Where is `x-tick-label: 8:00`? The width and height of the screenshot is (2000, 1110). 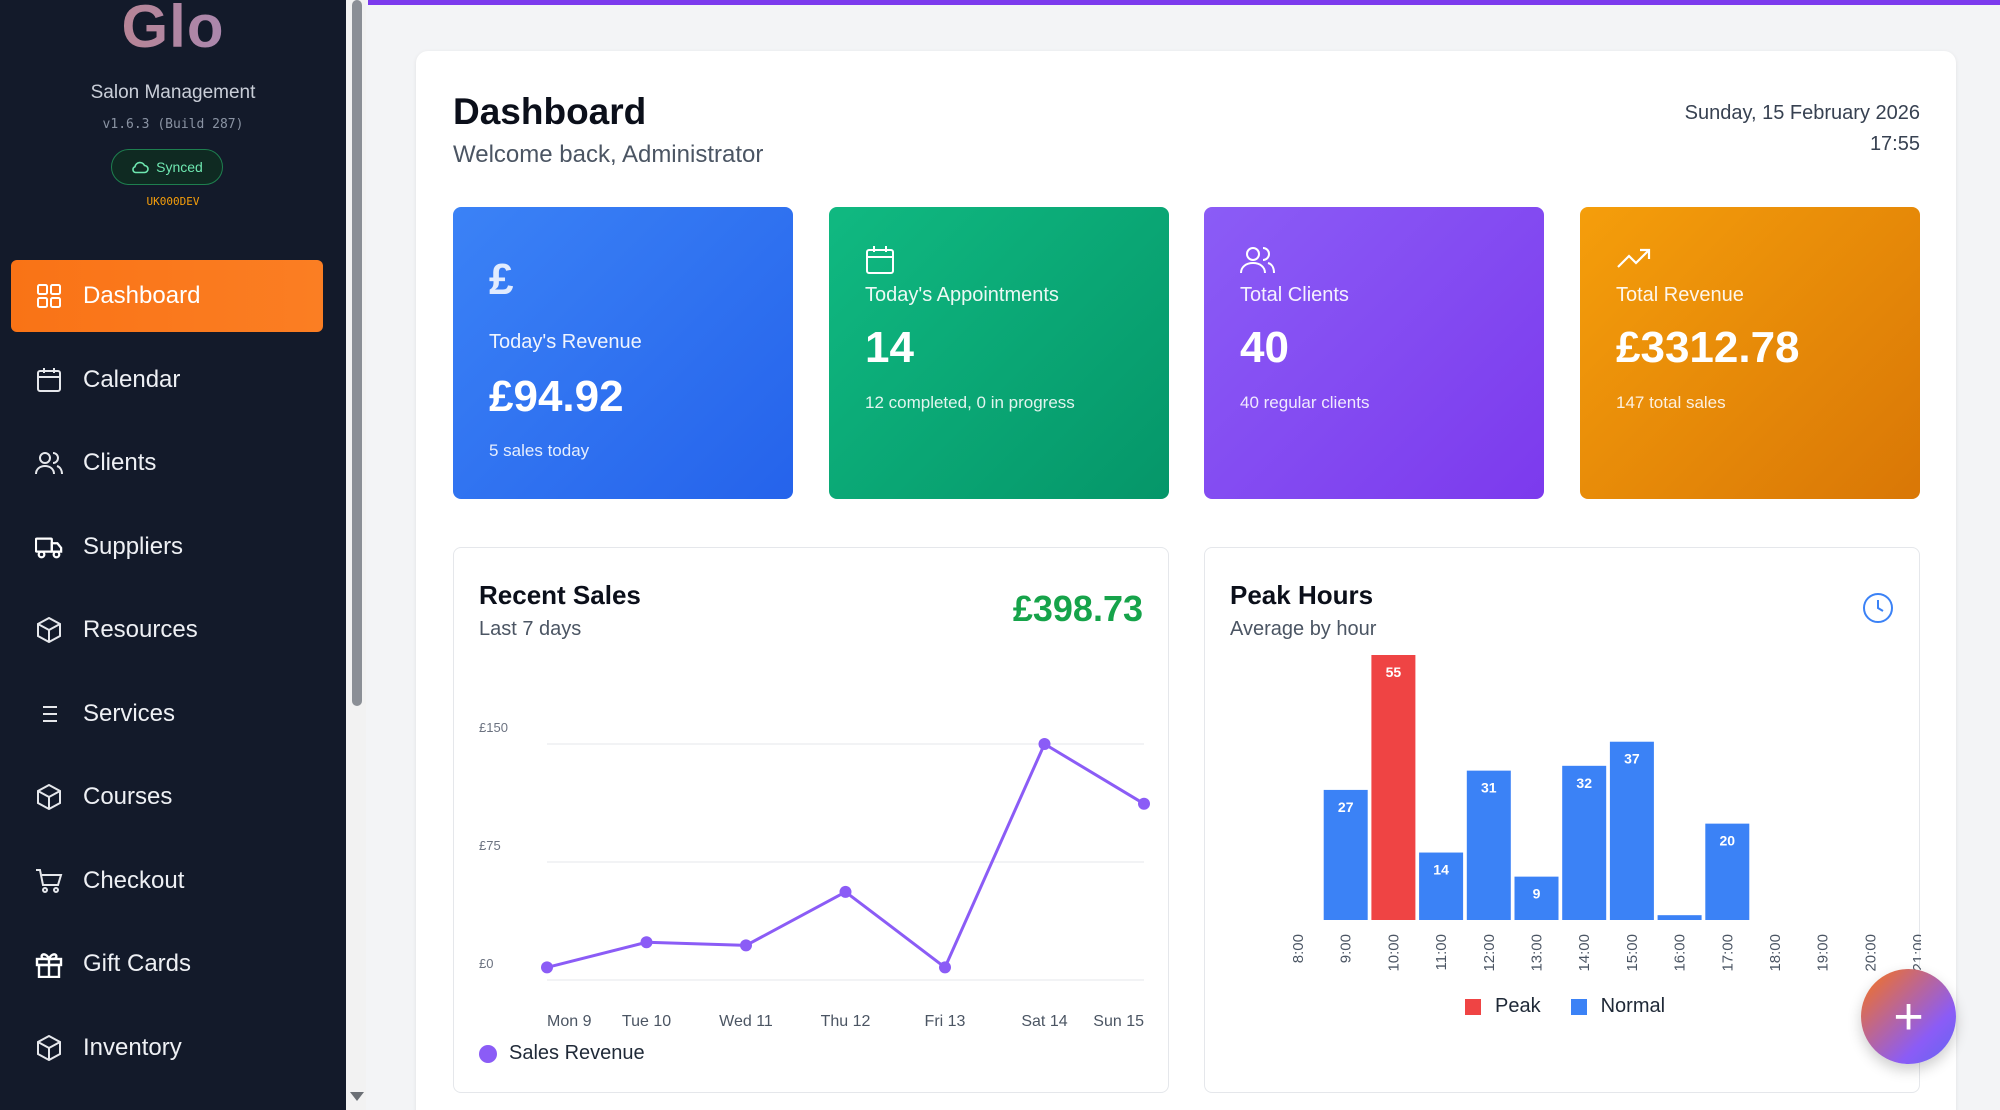
x-tick-label: 8:00 is located at coordinates (1298, 948).